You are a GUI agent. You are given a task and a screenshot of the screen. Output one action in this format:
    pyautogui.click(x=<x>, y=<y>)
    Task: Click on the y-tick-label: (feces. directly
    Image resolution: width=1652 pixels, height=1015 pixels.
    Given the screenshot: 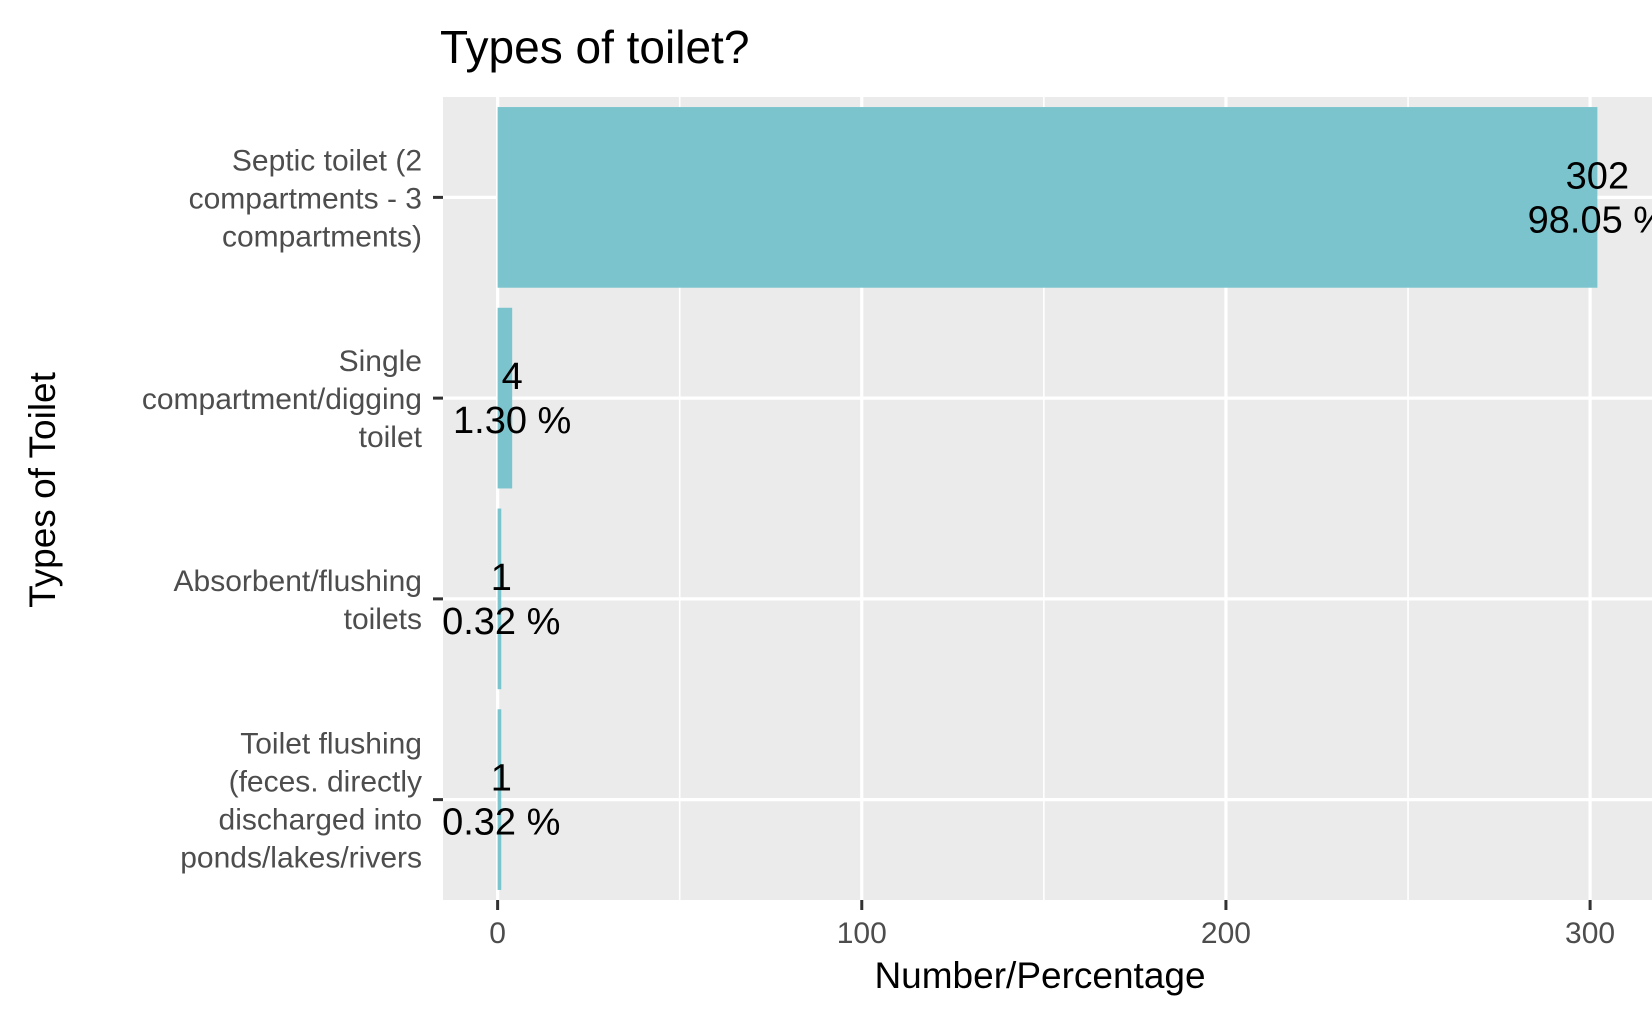 What is the action you would take?
    pyautogui.click(x=325, y=782)
    